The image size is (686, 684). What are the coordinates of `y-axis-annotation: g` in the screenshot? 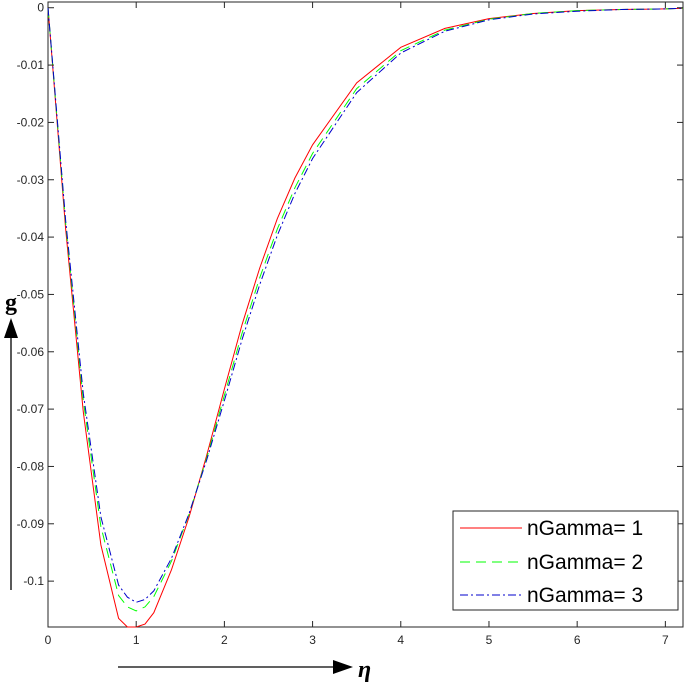 It's located at (11, 440).